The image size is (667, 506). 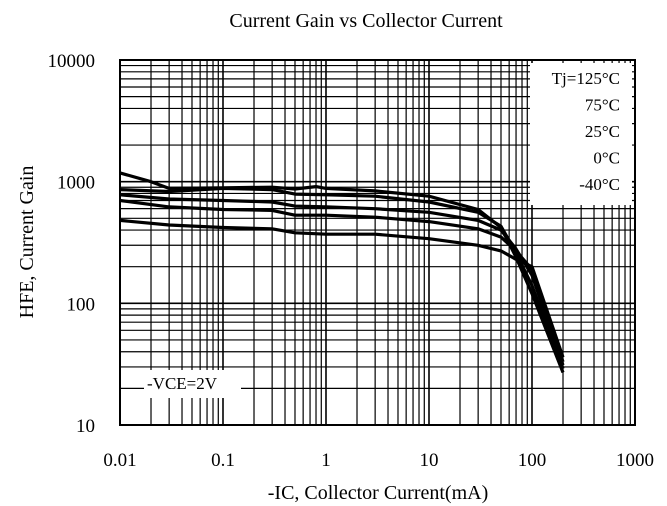 I want to click on legend-entry: 0°C, so click(x=606, y=158).